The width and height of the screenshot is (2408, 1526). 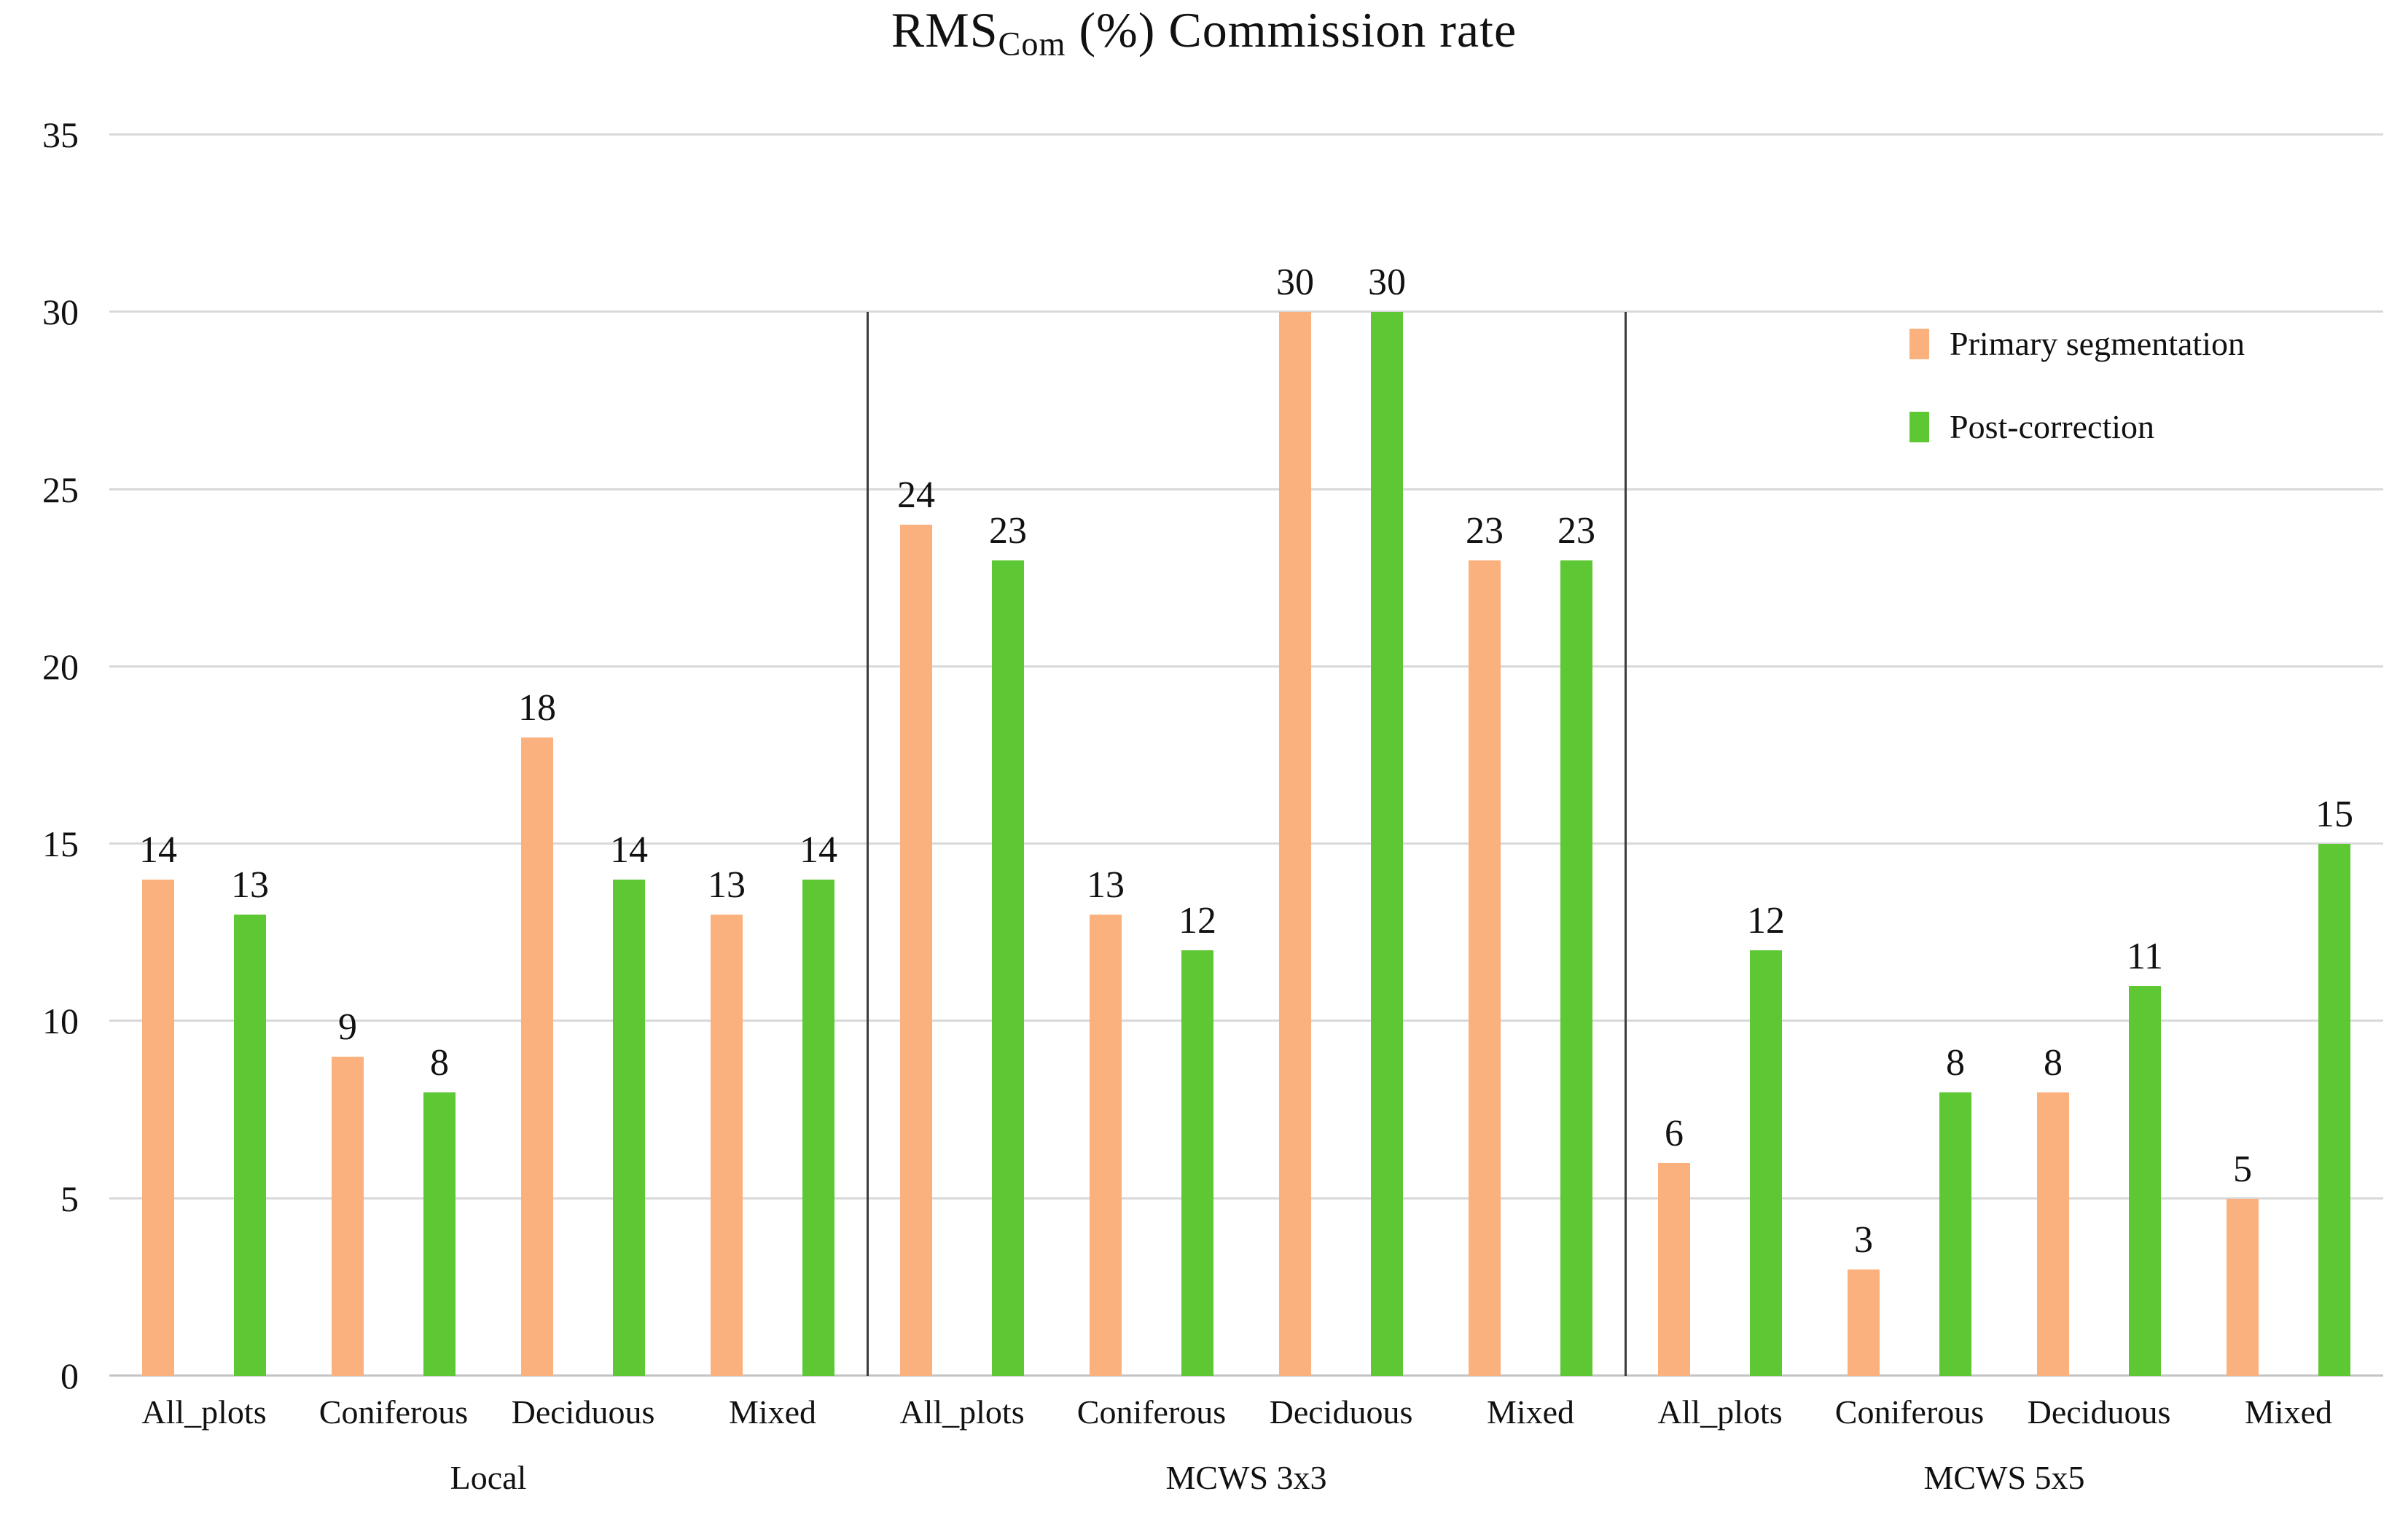 What do you see at coordinates (1341, 755) in the screenshot?
I see `category-deciduous: 30 30` at bounding box center [1341, 755].